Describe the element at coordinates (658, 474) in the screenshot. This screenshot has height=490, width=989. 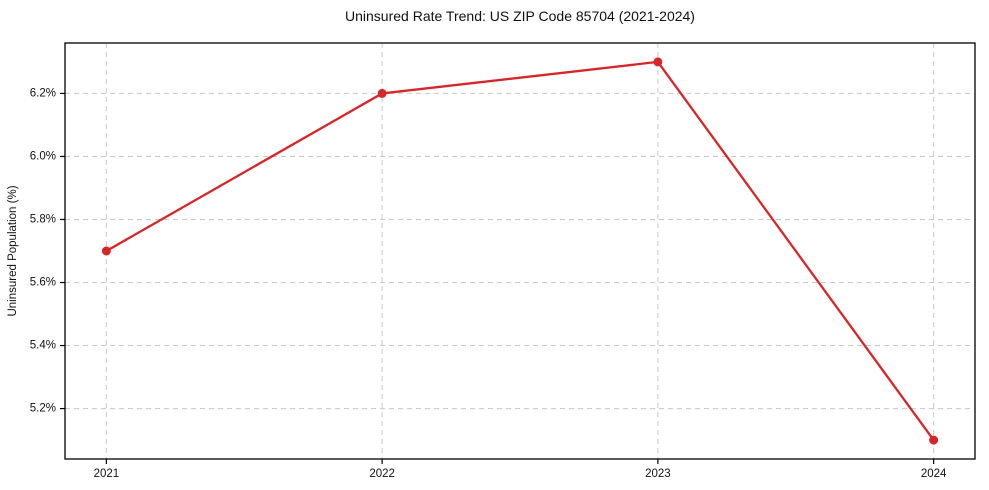
I see `x-tick-label: 2023` at that location.